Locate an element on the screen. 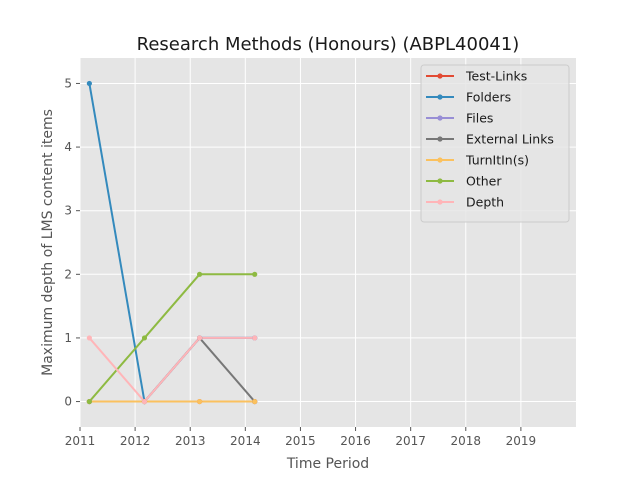 The height and width of the screenshot is (480, 640). x-tick-label: 2015 is located at coordinates (300, 441).